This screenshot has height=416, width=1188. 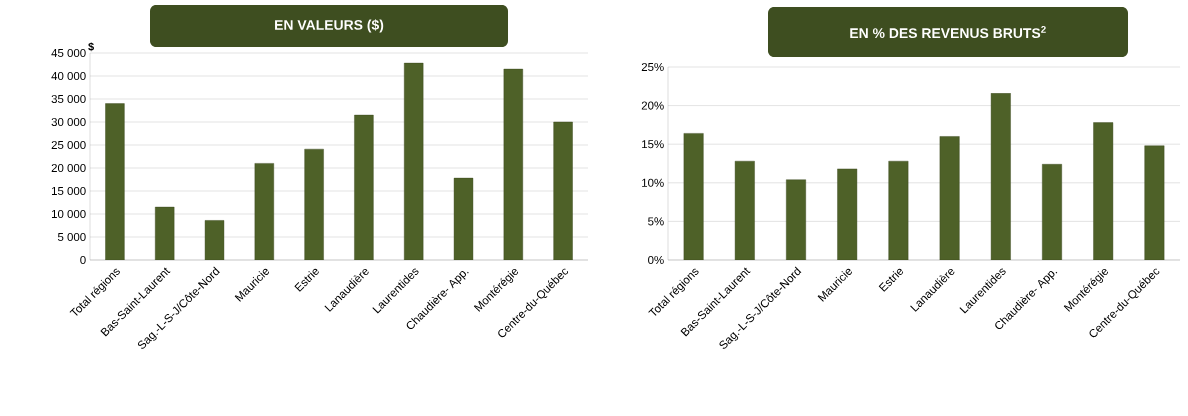 I want to click on y-tick-label: 35 000, so click(x=68, y=99).